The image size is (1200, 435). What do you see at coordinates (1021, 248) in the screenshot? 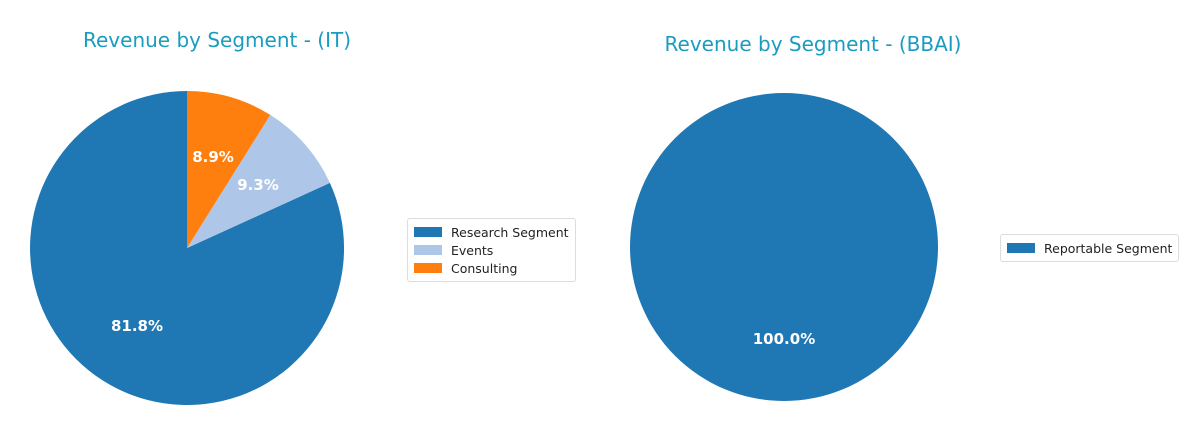
I see `swatch-reportable` at bounding box center [1021, 248].